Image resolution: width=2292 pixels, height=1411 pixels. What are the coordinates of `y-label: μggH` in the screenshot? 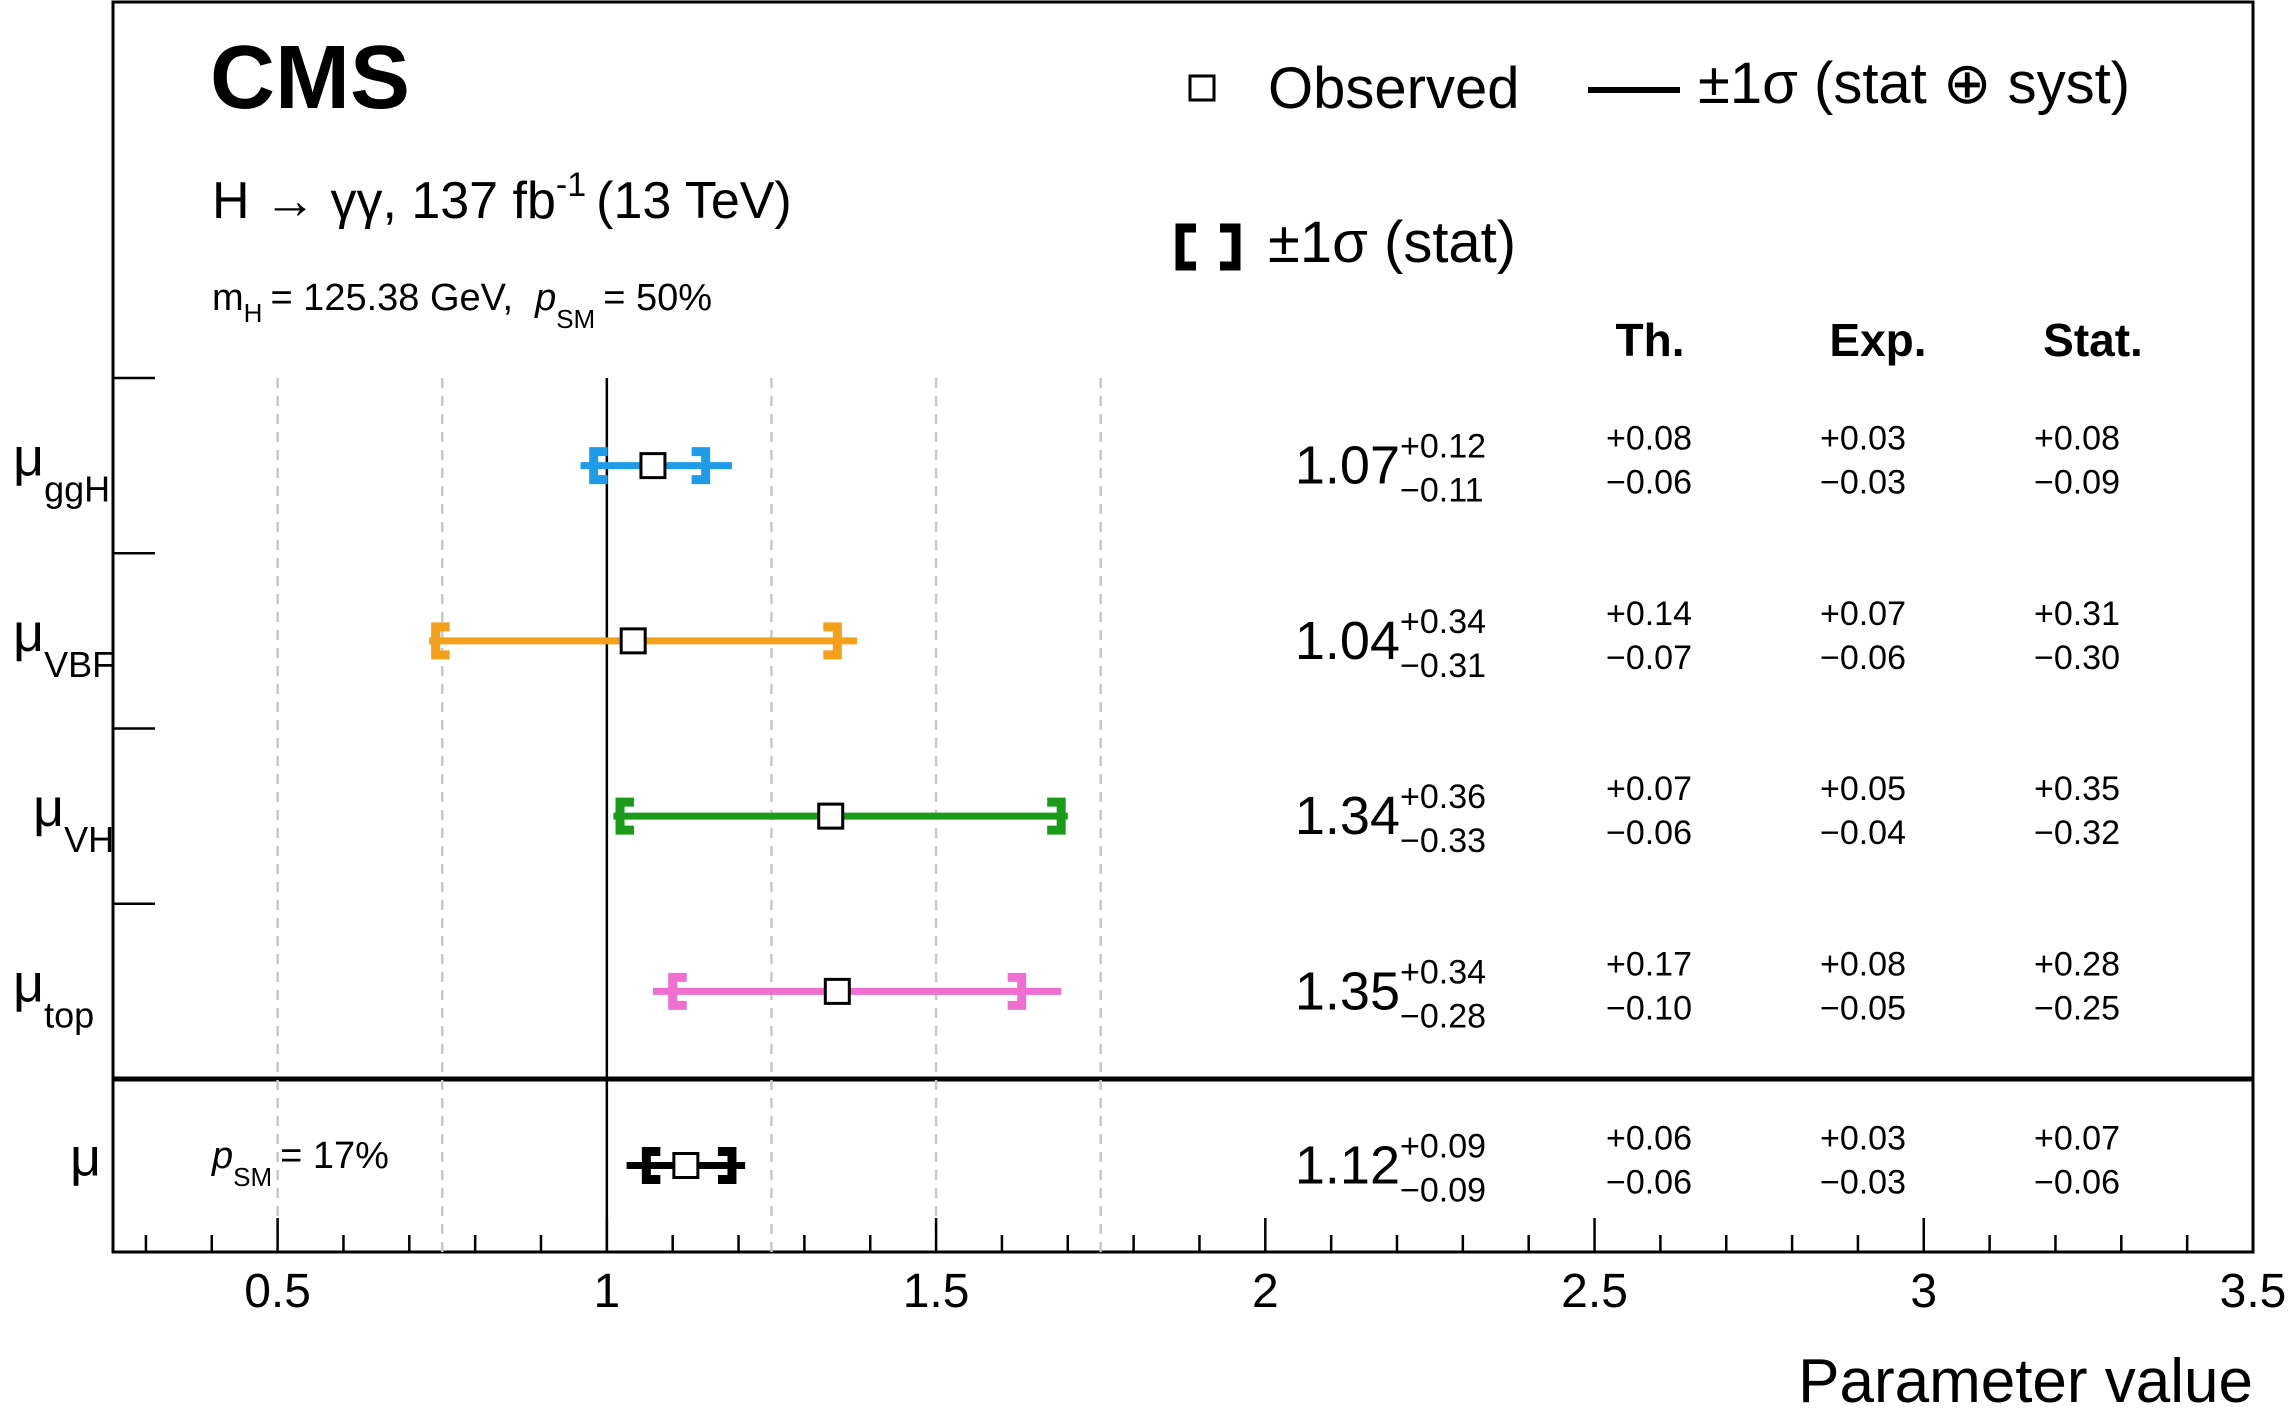 It's located at (61, 469).